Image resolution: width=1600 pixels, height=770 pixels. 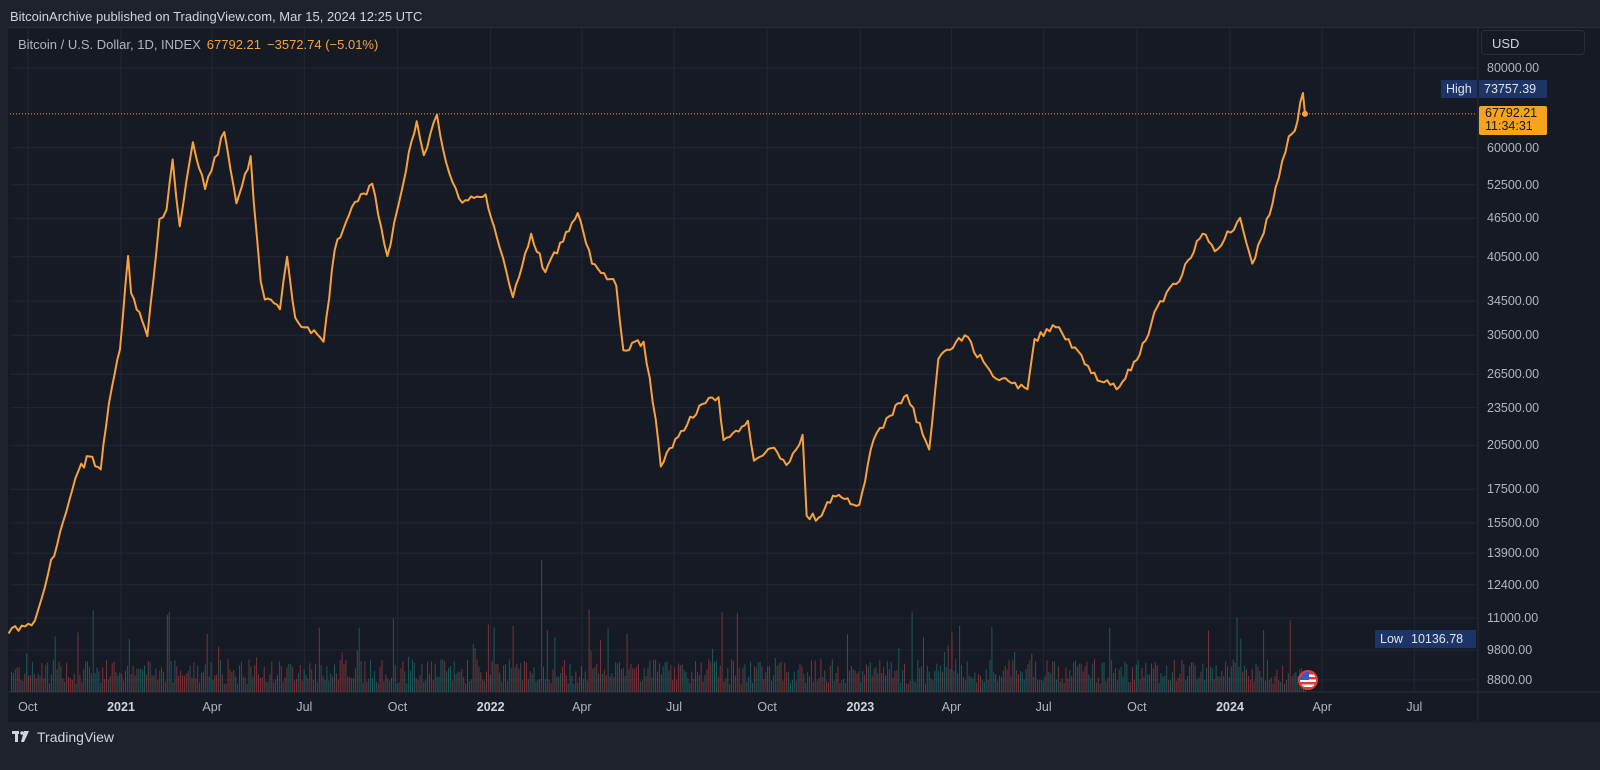 I want to click on y-tick-label: 80000.00, so click(x=1513, y=68).